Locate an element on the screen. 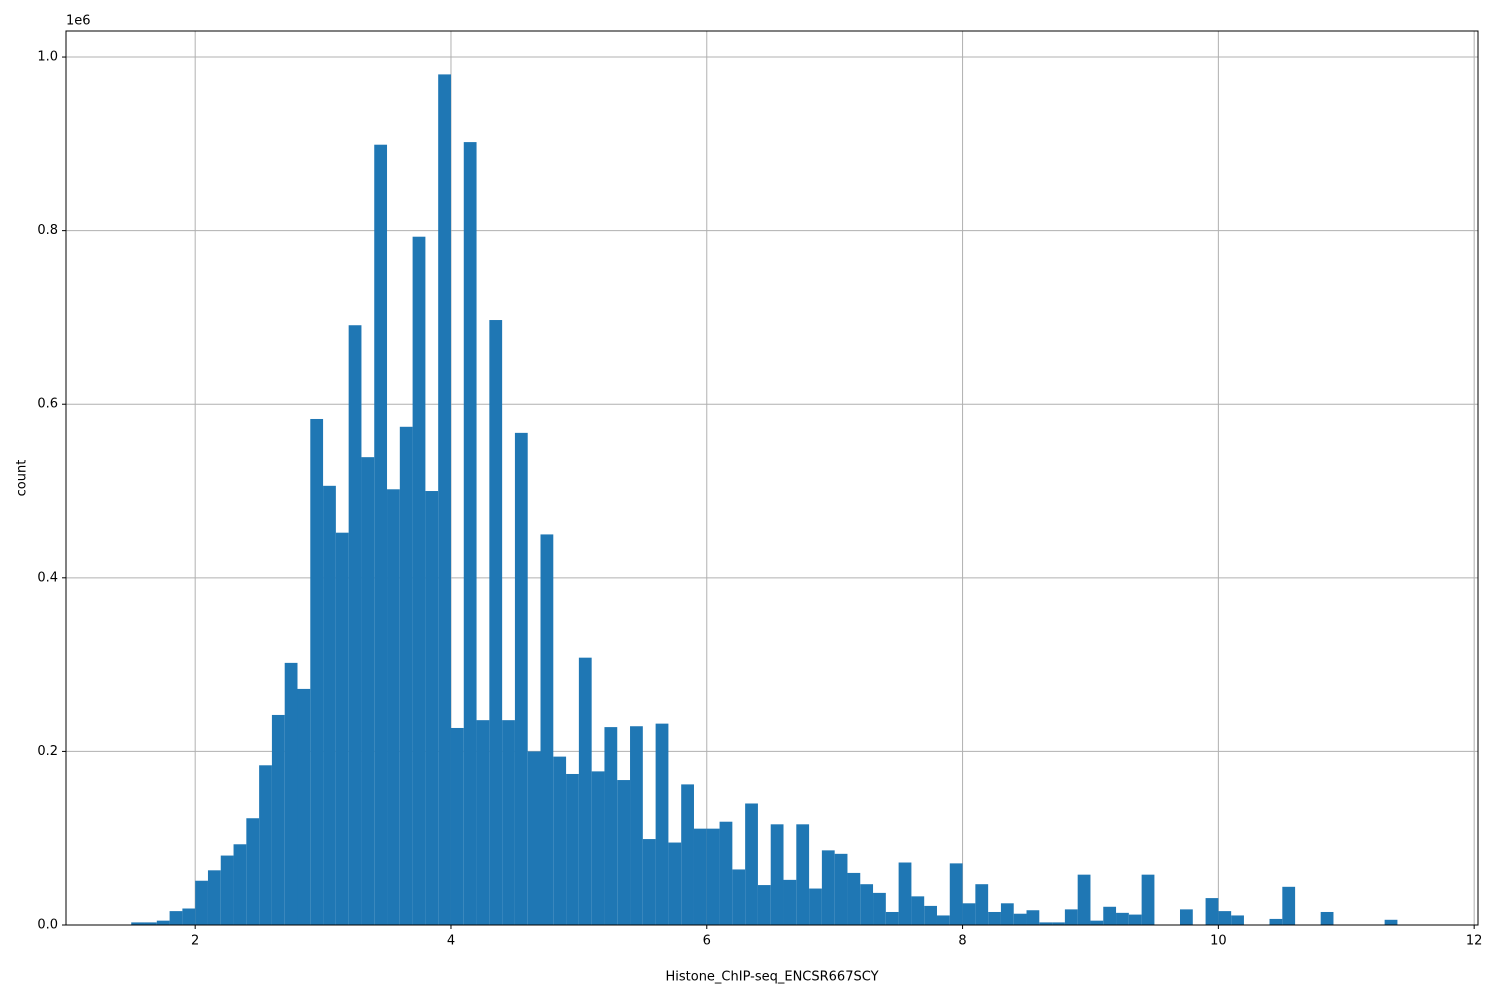 This screenshot has width=1500, height=1004. y-tick-label: 0.4 is located at coordinates (47, 577).